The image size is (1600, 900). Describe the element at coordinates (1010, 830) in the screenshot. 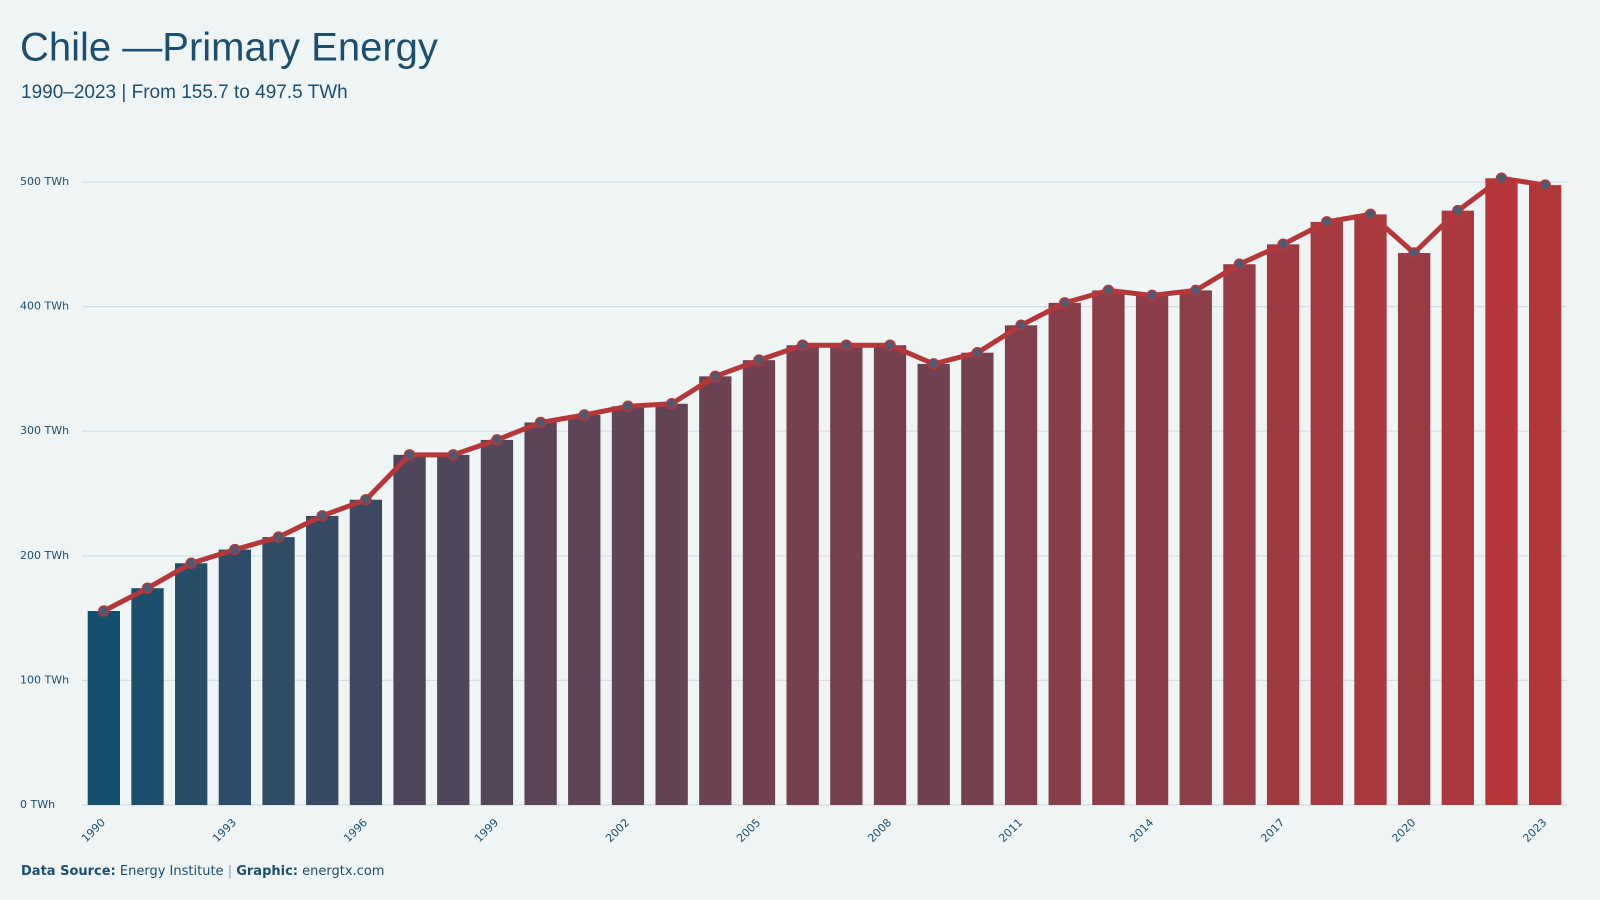

I see `x-tick-label: 2011` at that location.